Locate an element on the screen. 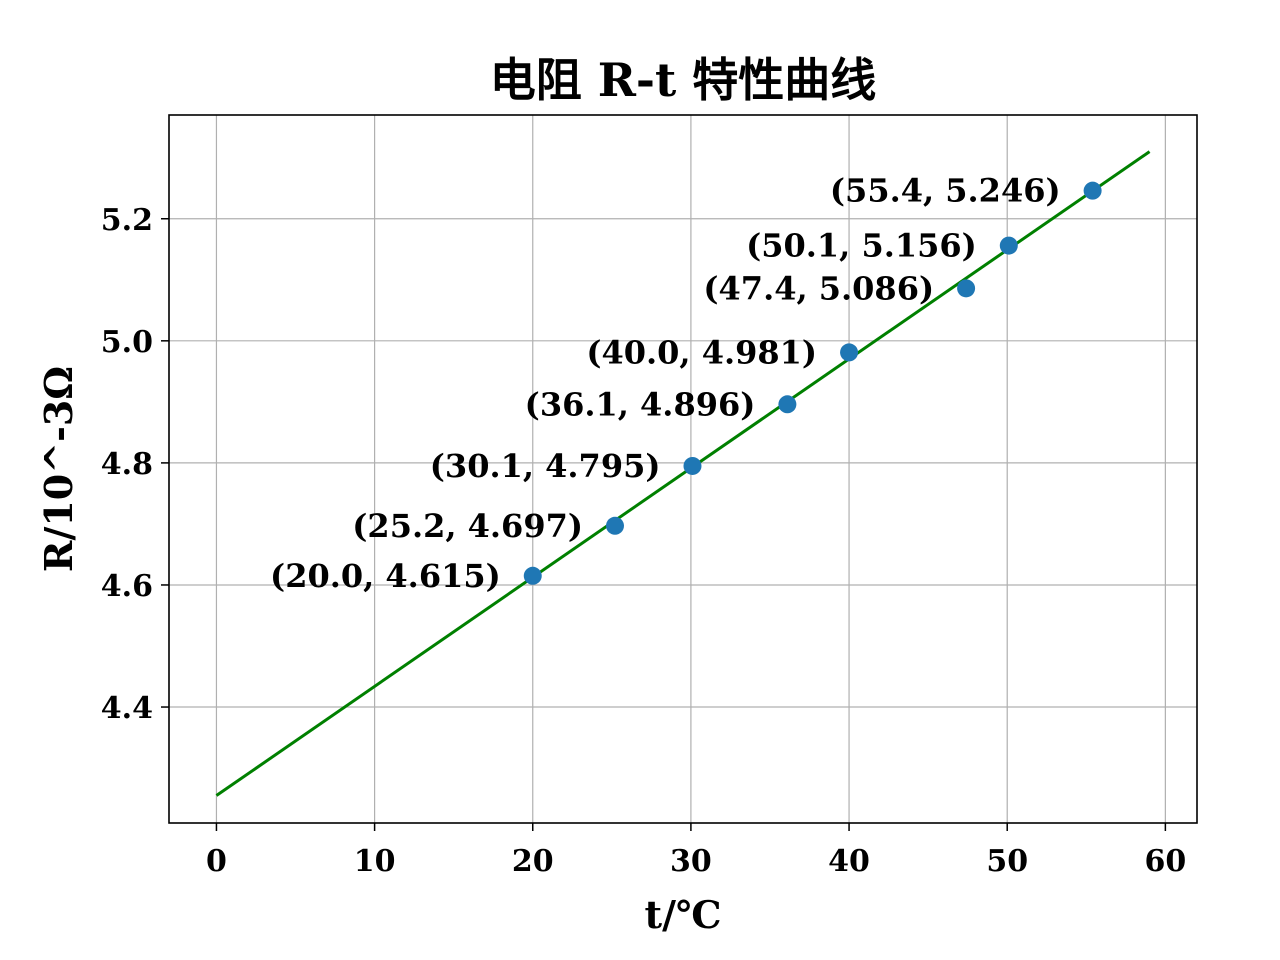 The image size is (1280, 960). y-tick-label: 4.6 is located at coordinates (127, 586).